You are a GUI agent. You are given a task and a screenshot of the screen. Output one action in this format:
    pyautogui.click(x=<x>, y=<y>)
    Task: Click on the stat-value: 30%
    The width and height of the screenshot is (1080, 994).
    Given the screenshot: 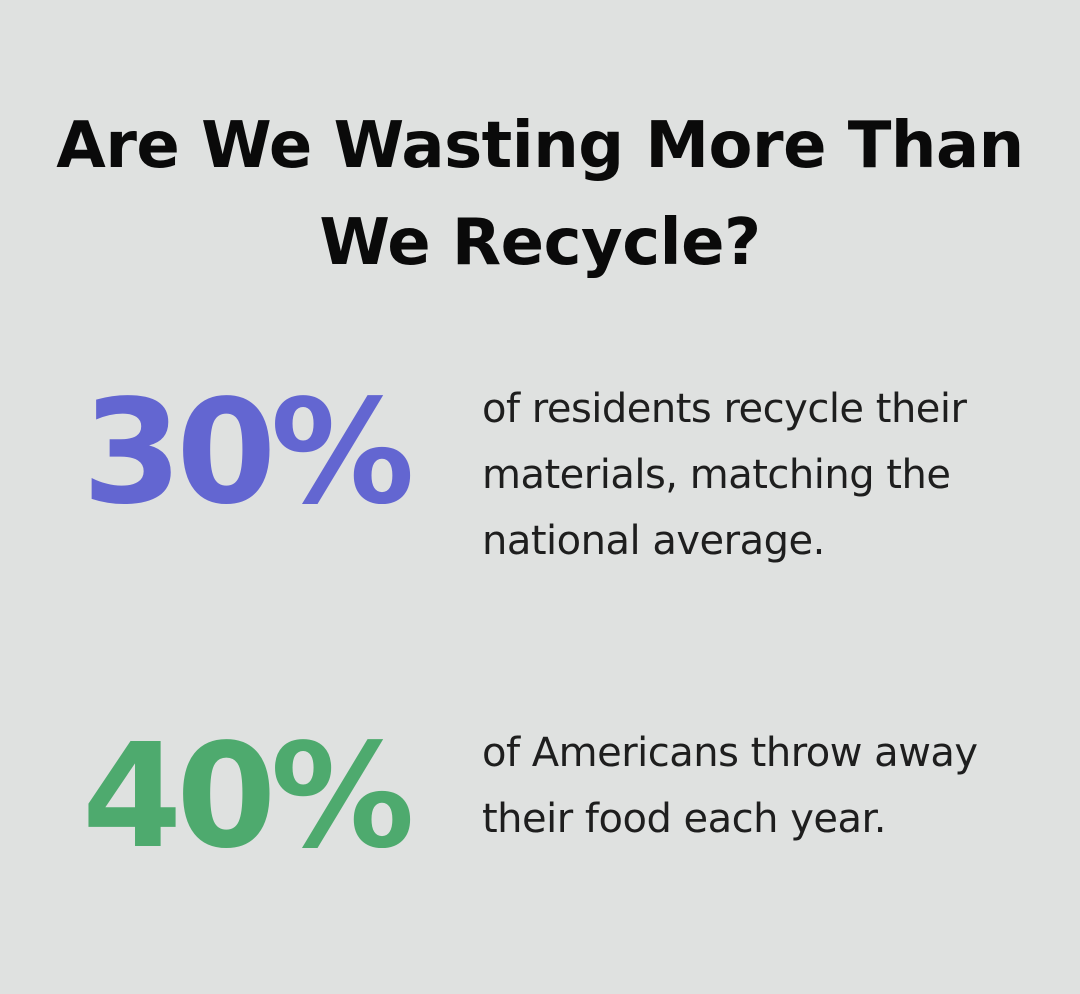 What is the action you would take?
    pyautogui.click(x=248, y=452)
    